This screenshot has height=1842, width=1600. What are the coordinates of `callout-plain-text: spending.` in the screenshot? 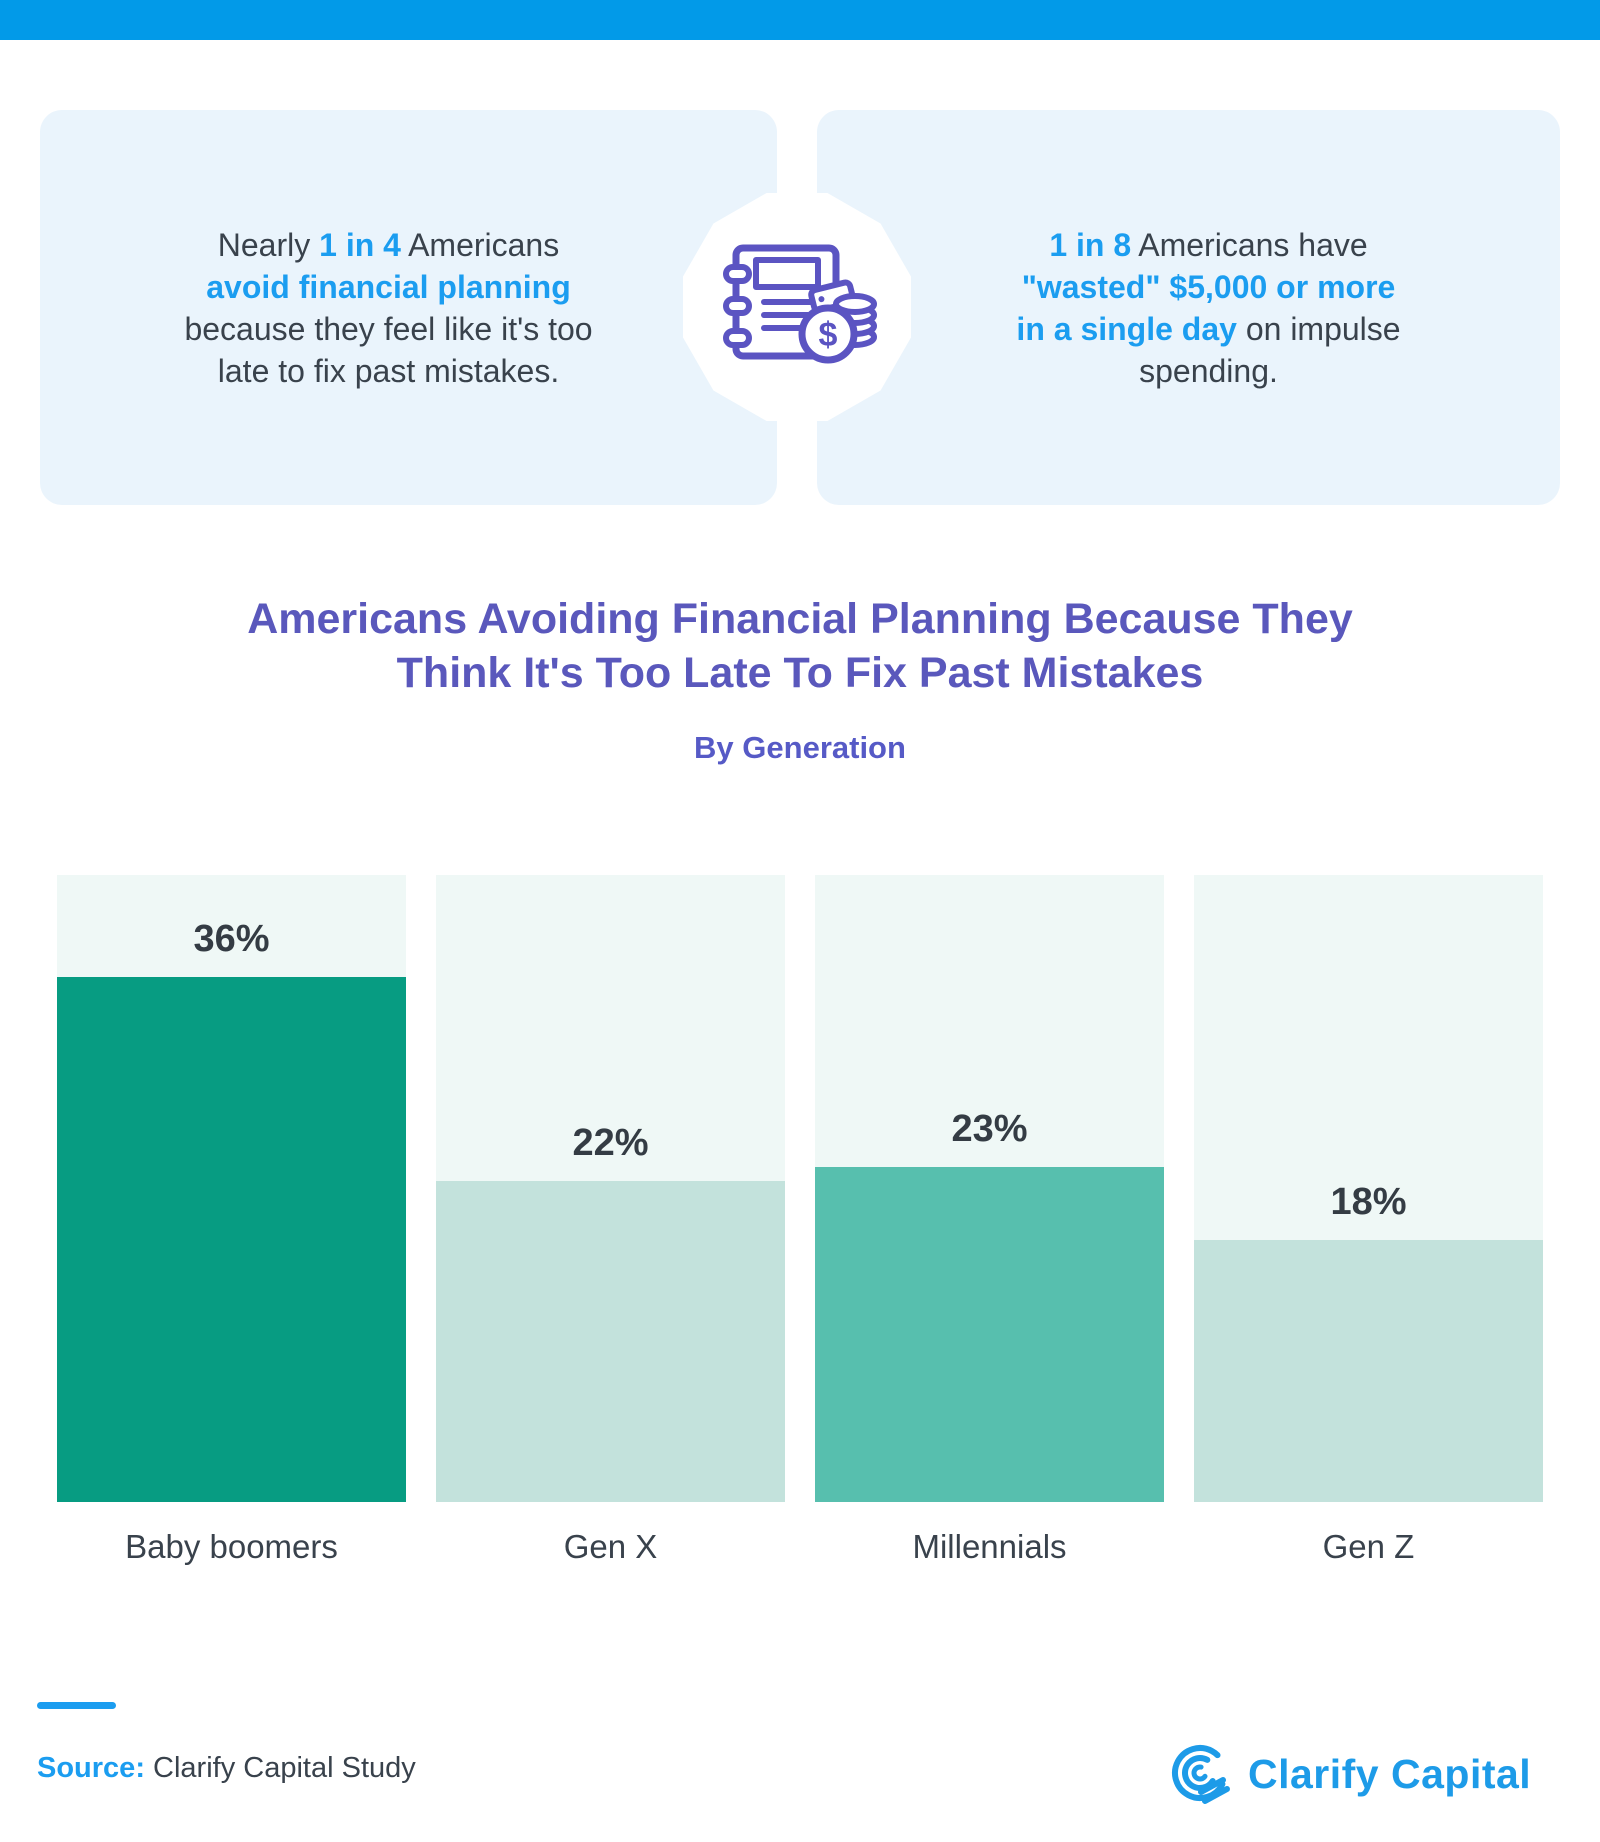 It's located at (1208, 370).